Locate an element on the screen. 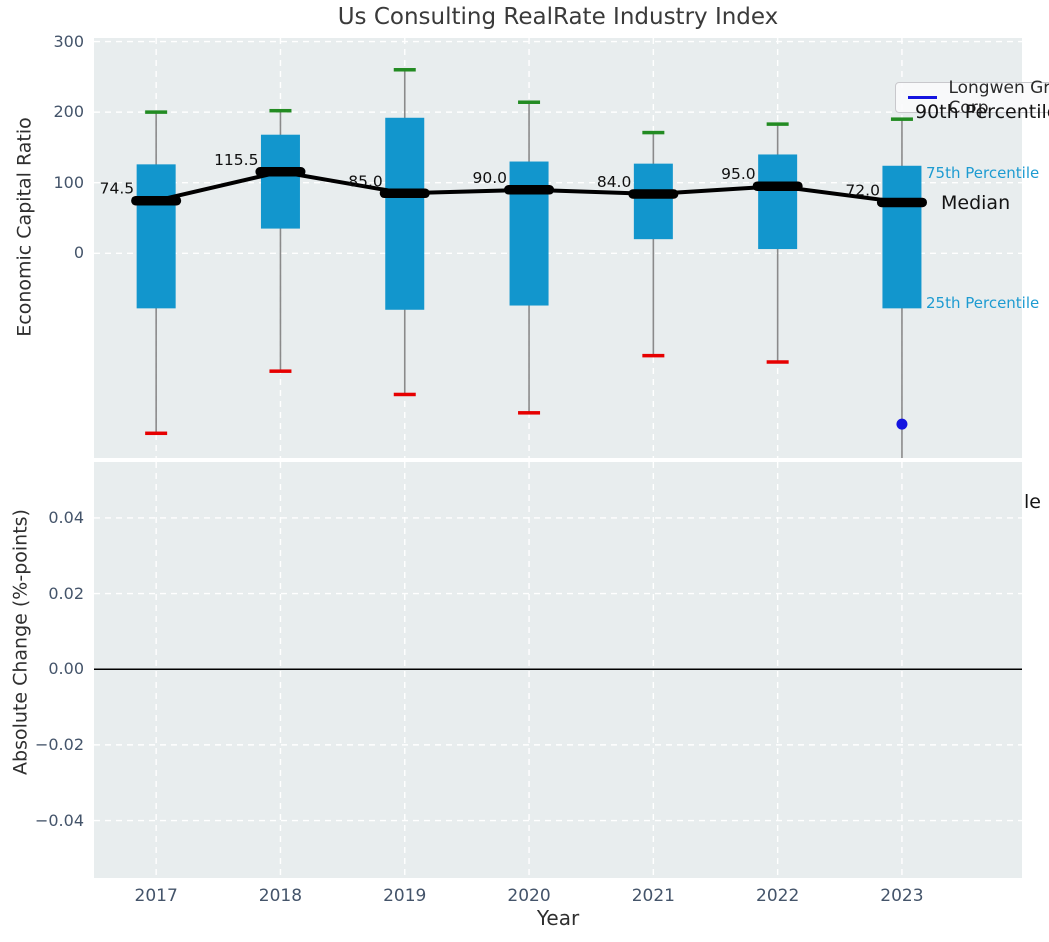 The image size is (1049, 942). iqr-box-2021 is located at coordinates (653, 201).